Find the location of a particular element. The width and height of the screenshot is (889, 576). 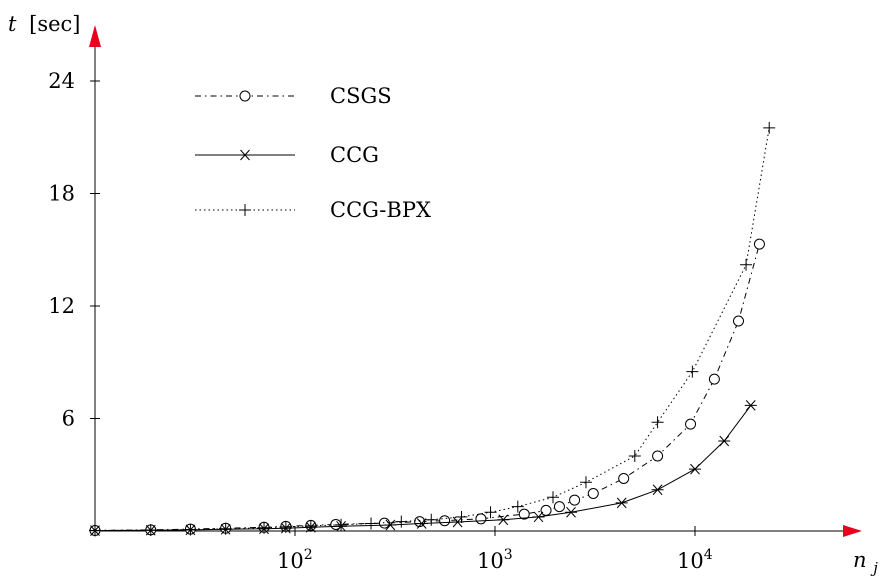

x-tick-exponent: 3 is located at coordinates (508, 555).